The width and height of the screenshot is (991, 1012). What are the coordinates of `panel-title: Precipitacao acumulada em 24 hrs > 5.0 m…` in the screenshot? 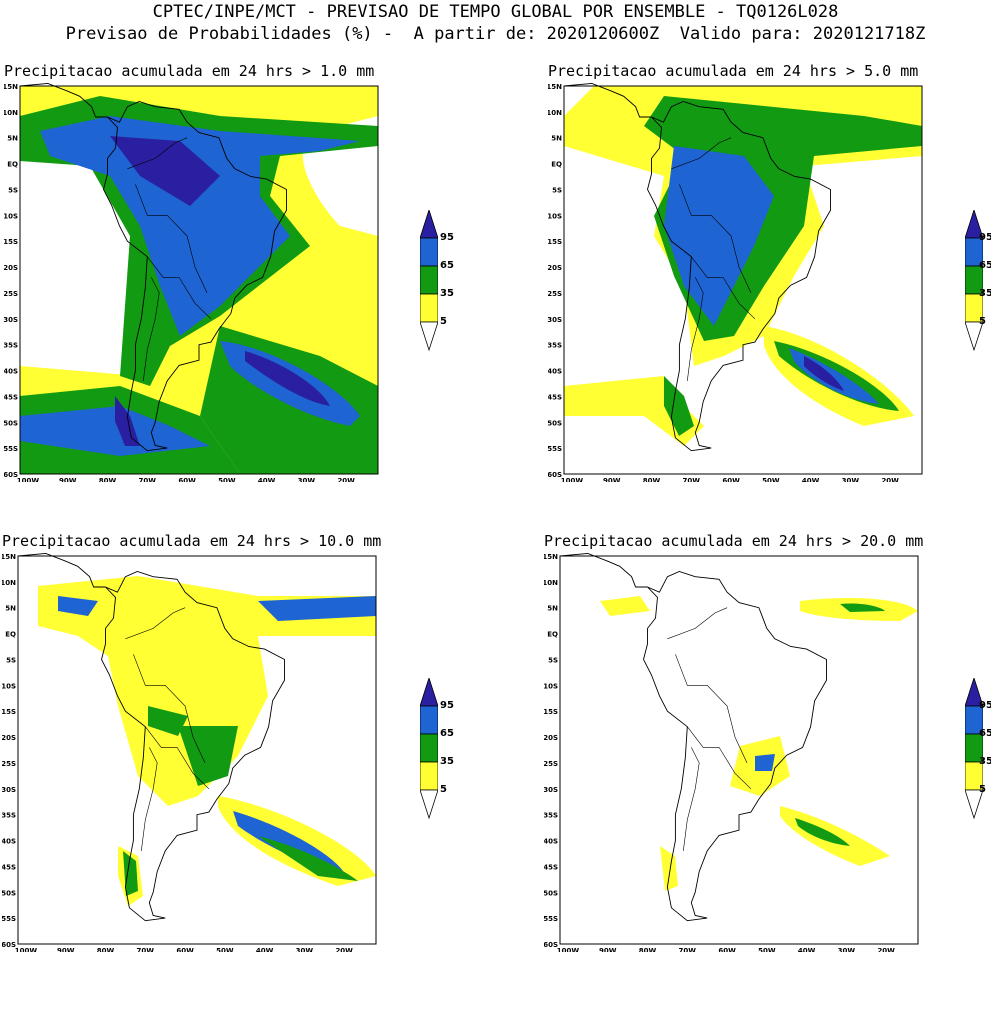 It's located at (733, 71).